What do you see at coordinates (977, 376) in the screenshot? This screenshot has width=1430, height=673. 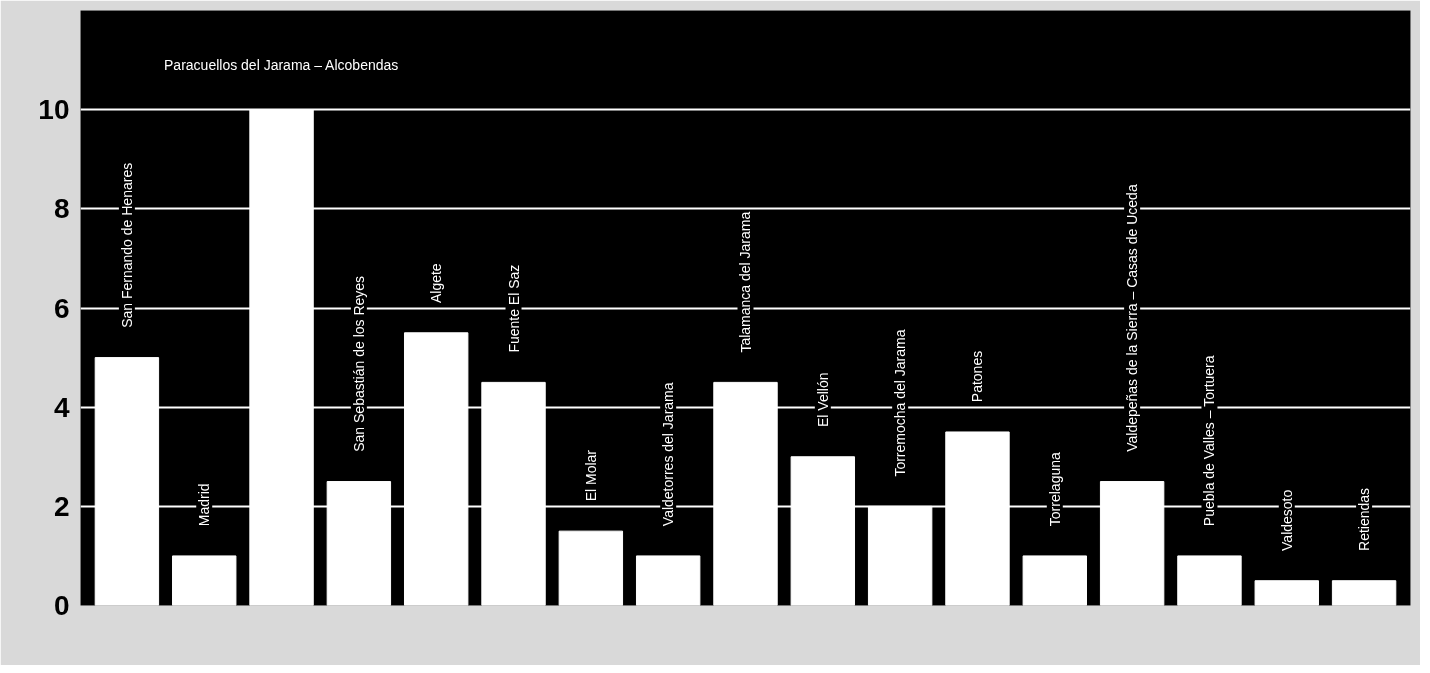 I see `x-tick-label: Patones` at bounding box center [977, 376].